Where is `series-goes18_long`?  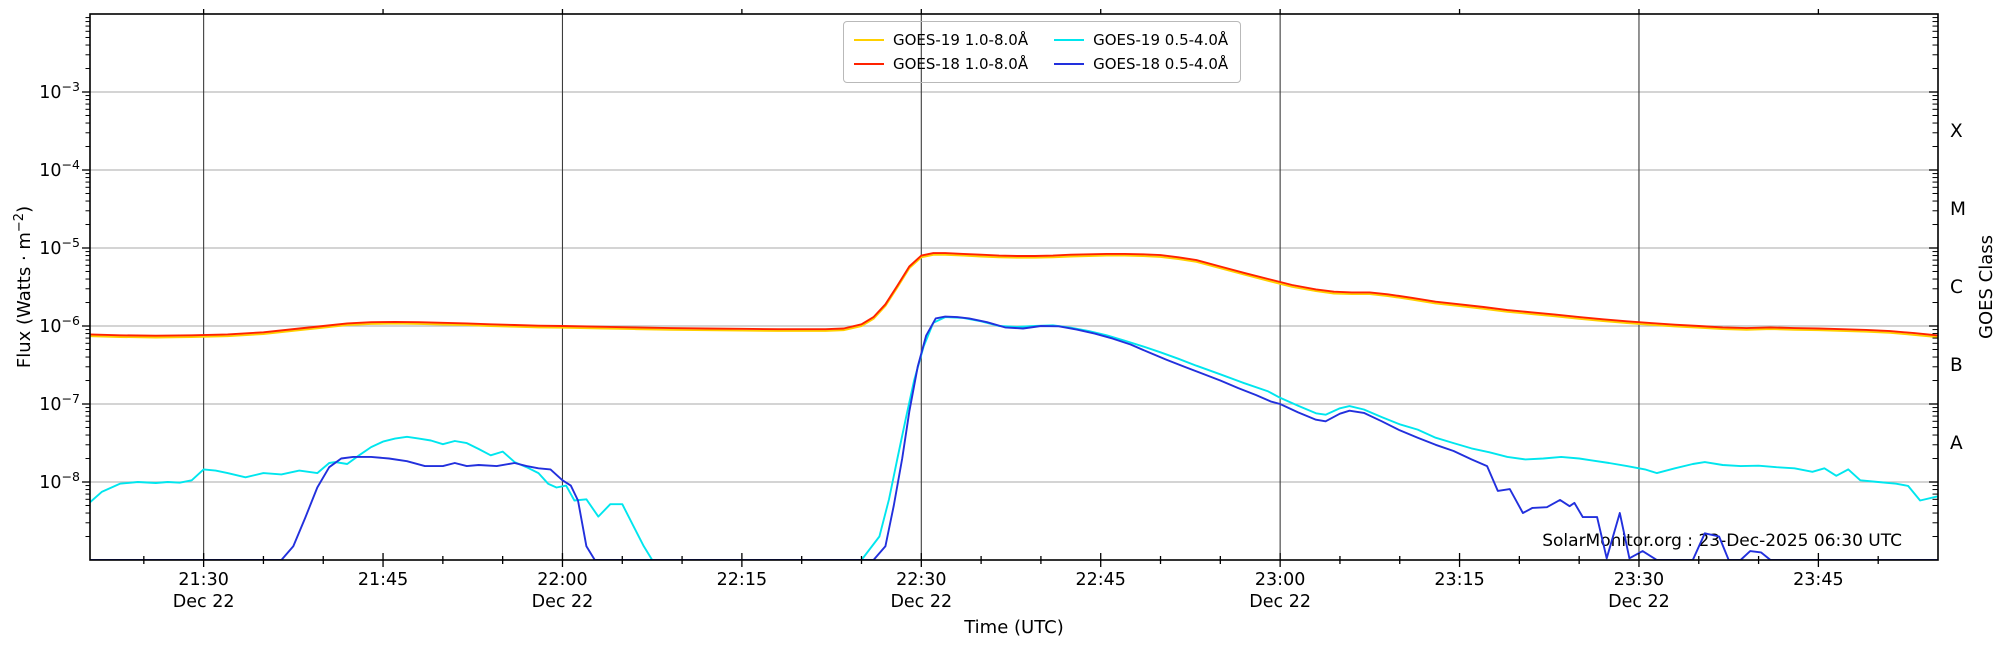 series-goes18_long is located at coordinates (1014, 294).